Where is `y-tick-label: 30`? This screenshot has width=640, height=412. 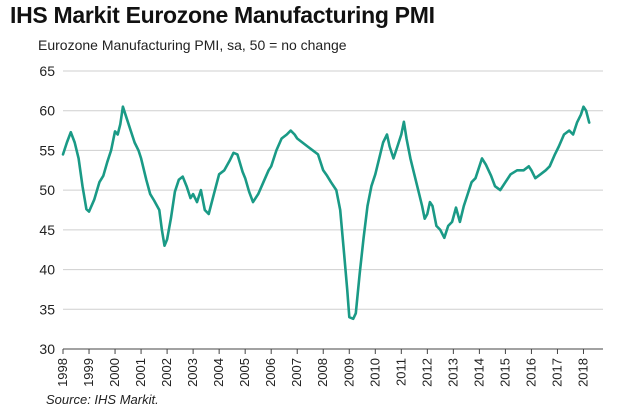 y-tick-label: 30 is located at coordinates (47, 349).